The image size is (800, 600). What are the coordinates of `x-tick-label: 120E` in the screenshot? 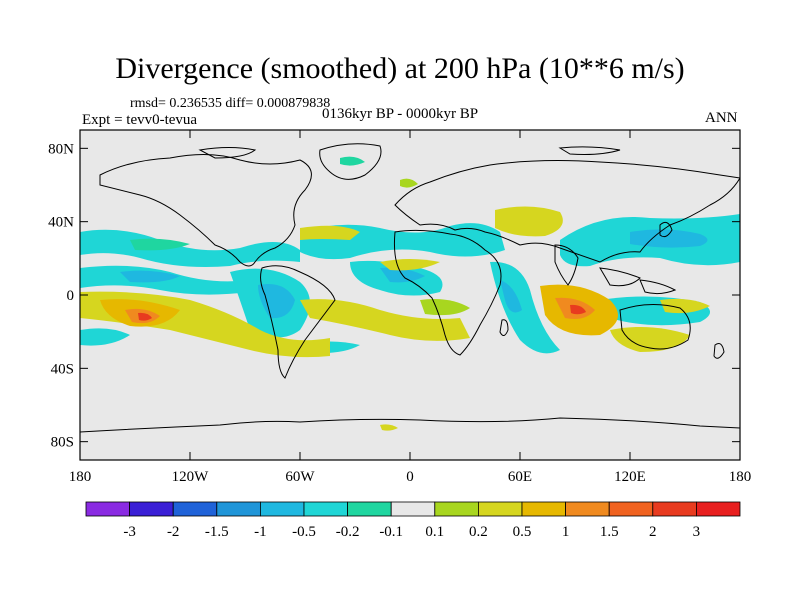 It's located at (630, 477).